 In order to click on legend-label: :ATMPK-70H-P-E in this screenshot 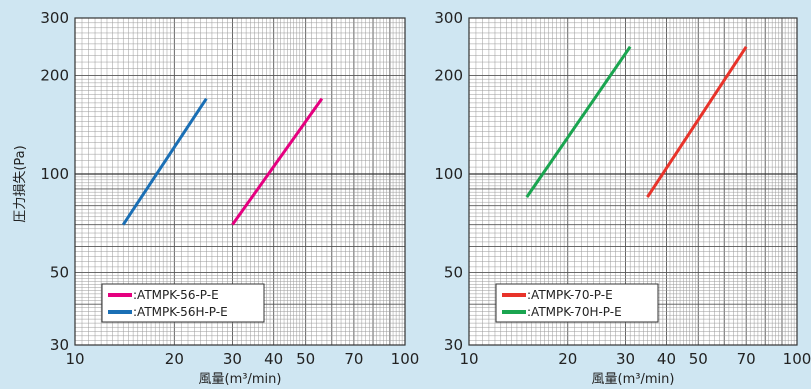, I will do `click(574, 312)`.